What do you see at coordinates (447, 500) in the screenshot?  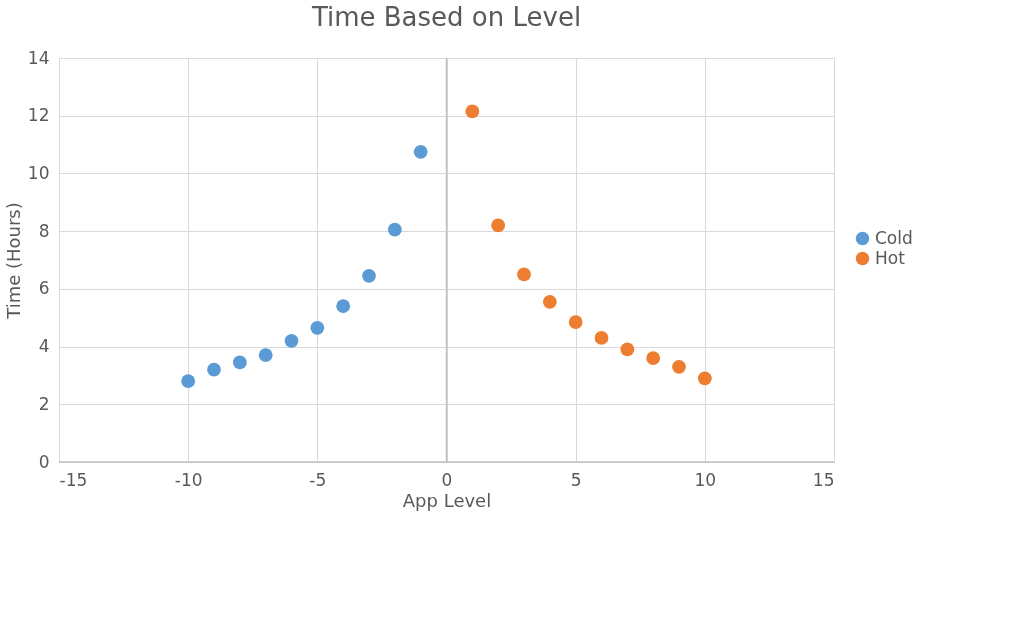 I see `x-axis-title: App Level` at bounding box center [447, 500].